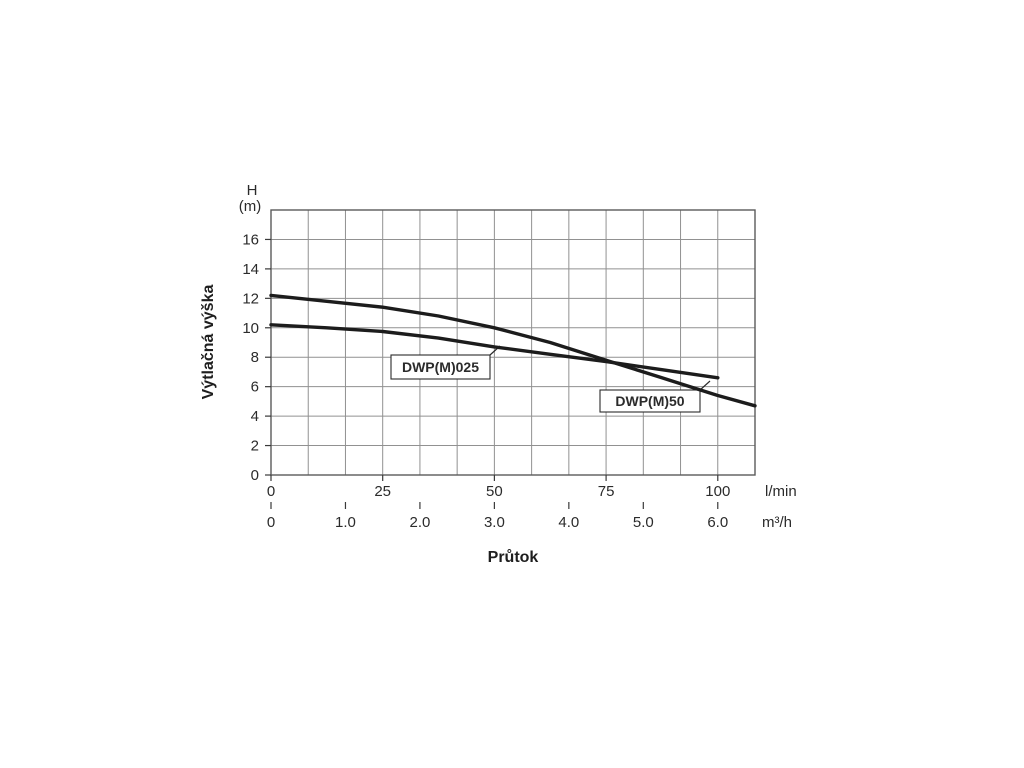 The width and height of the screenshot is (1024, 768). What do you see at coordinates (643, 522) in the screenshot?
I see `x-tick-label-m3h: 5.0` at bounding box center [643, 522].